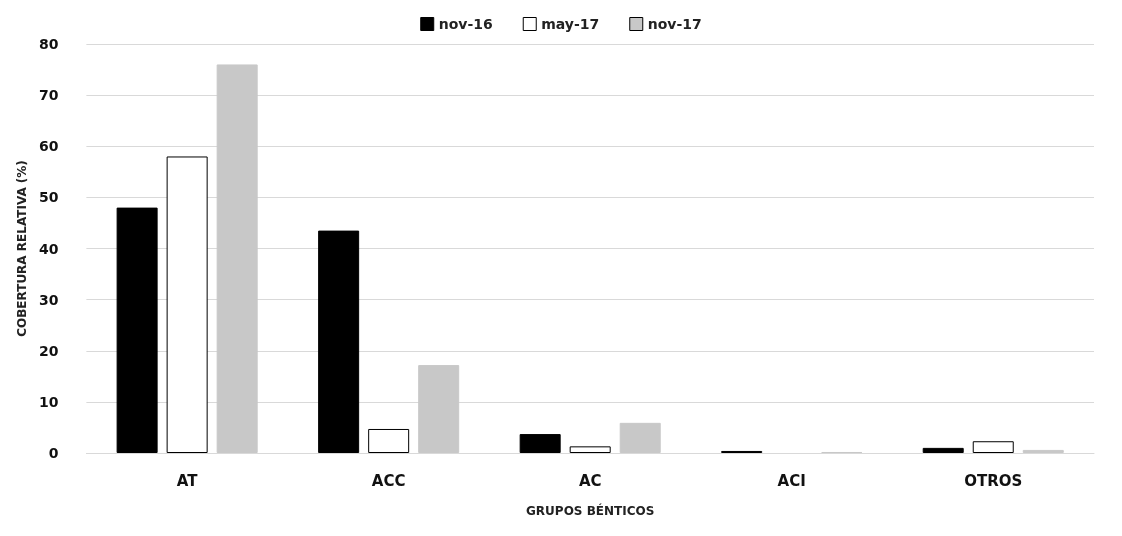 This screenshot has height=536, width=1122. What do you see at coordinates (570, 24) in the screenshot?
I see `legend-label: may-17` at bounding box center [570, 24].